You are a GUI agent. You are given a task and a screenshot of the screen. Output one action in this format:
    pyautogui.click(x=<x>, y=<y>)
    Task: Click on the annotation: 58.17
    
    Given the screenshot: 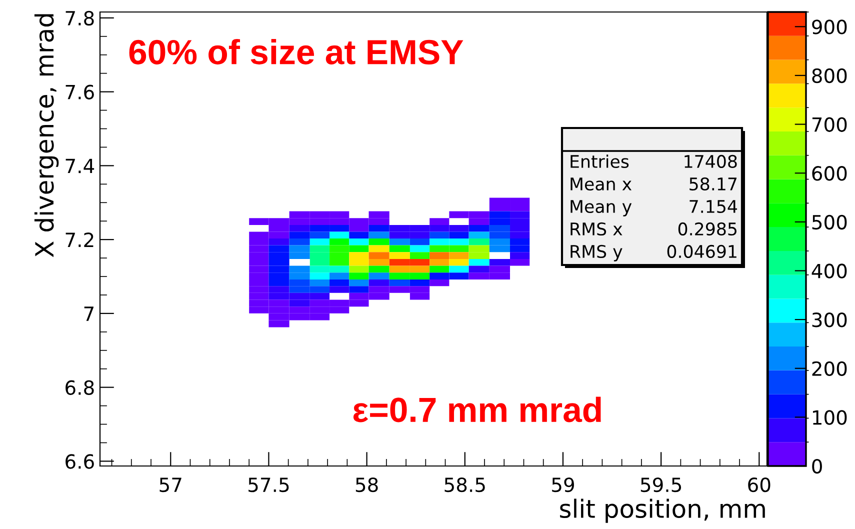 What is the action you would take?
    pyautogui.click(x=713, y=184)
    